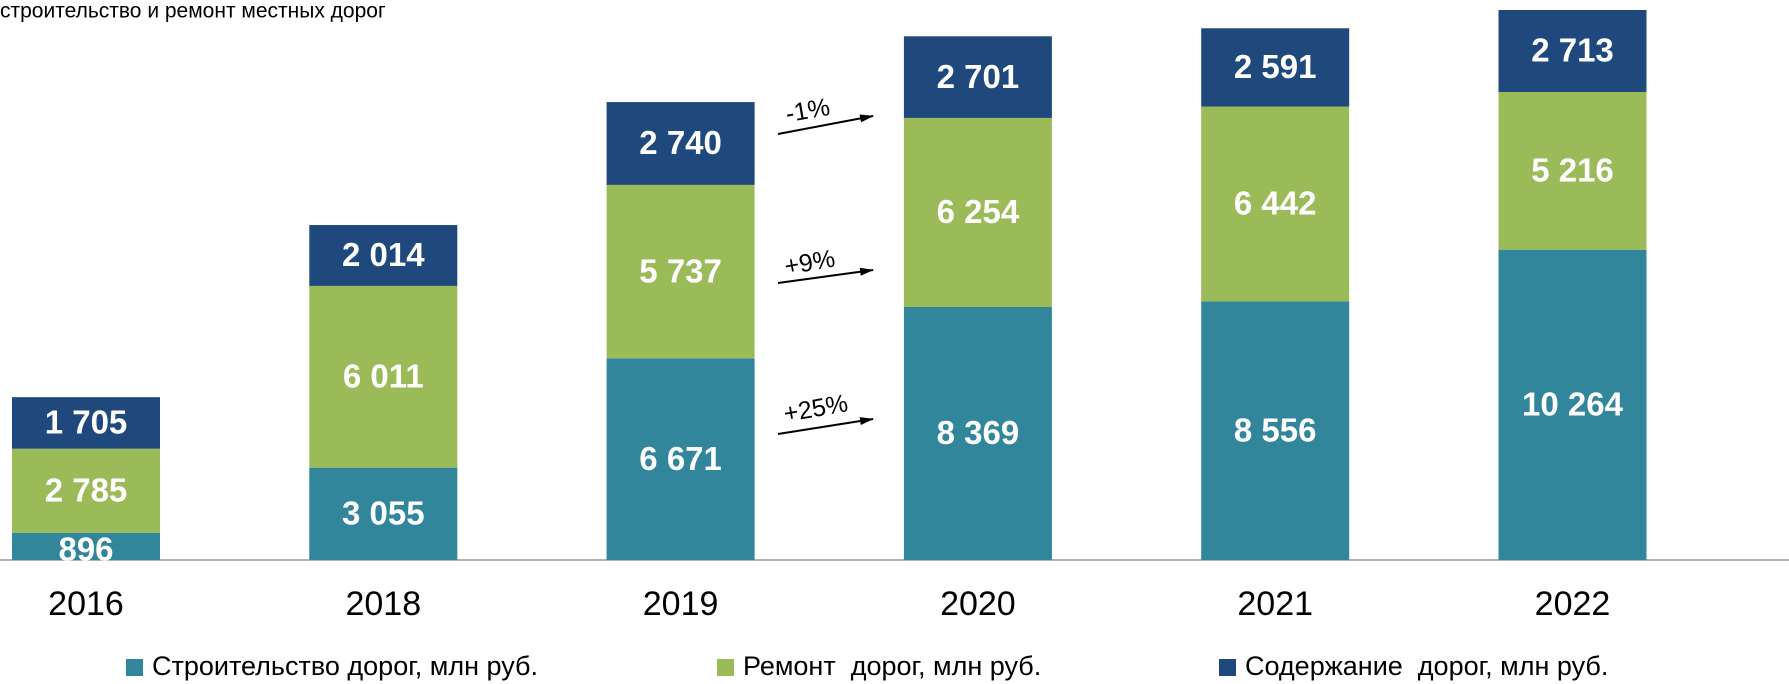 The image size is (1789, 684). I want to click on value-label: 2 713, so click(1572, 50).